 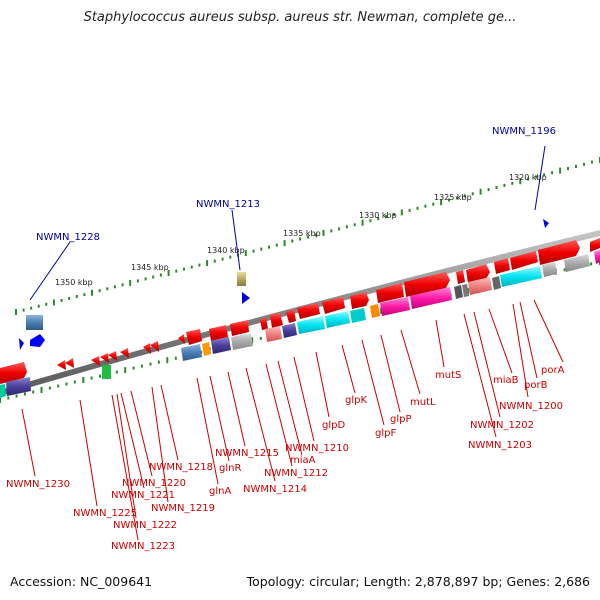 I want to click on gene-label: NWMN_1210, so click(x=317, y=448).